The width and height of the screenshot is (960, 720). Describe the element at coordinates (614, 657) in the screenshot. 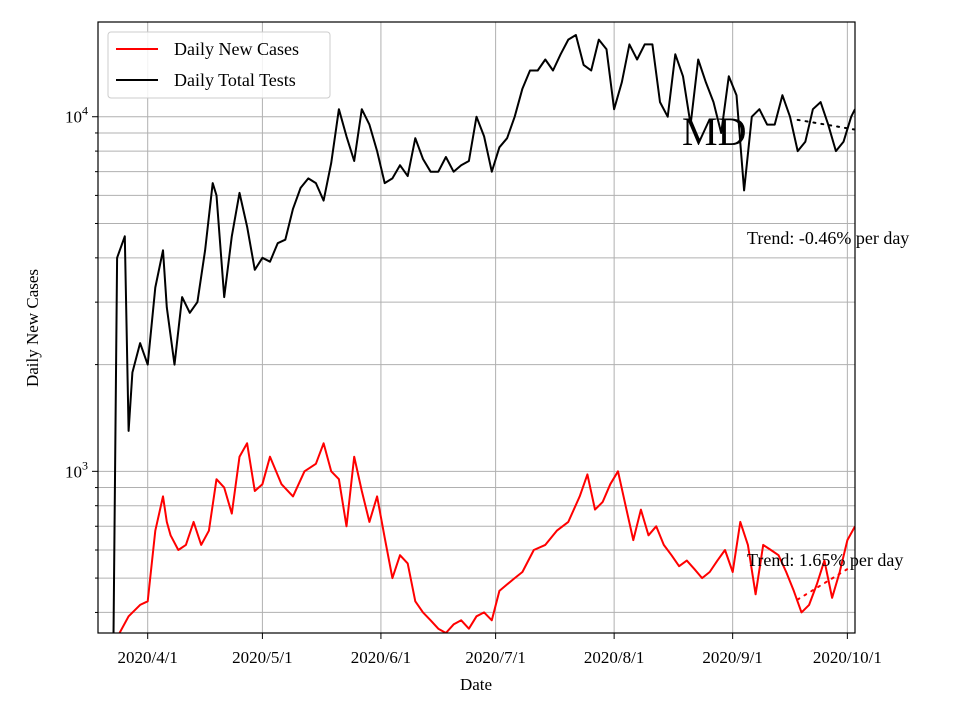

I see `x-tick-label: 2020/8/1` at that location.